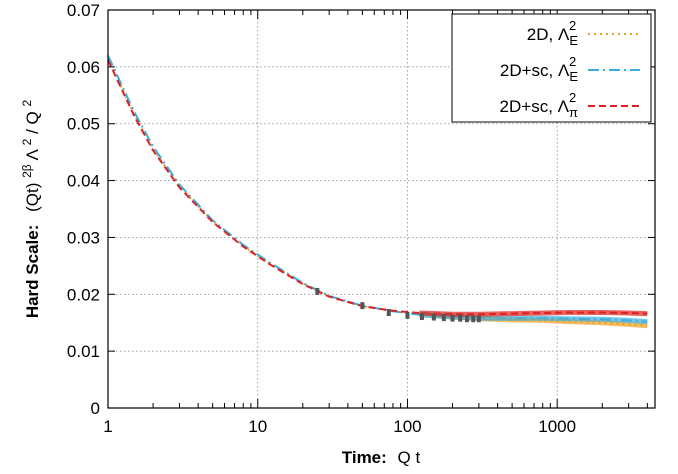  I want to click on y-axis-label-lambda: Λ, so click(32, 155).